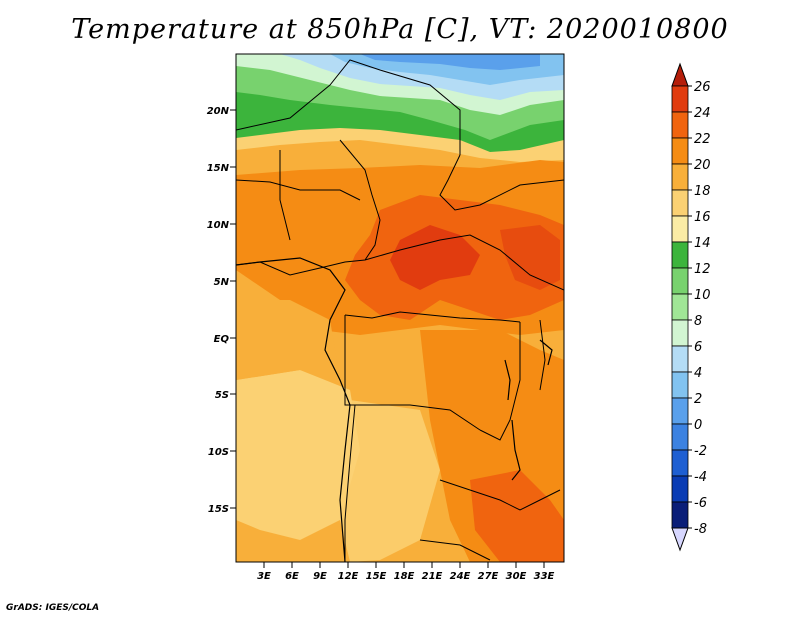  Describe the element at coordinates (53, 608) in the screenshot. I see `grads-credit: GrADS: IGES/COLA` at that location.